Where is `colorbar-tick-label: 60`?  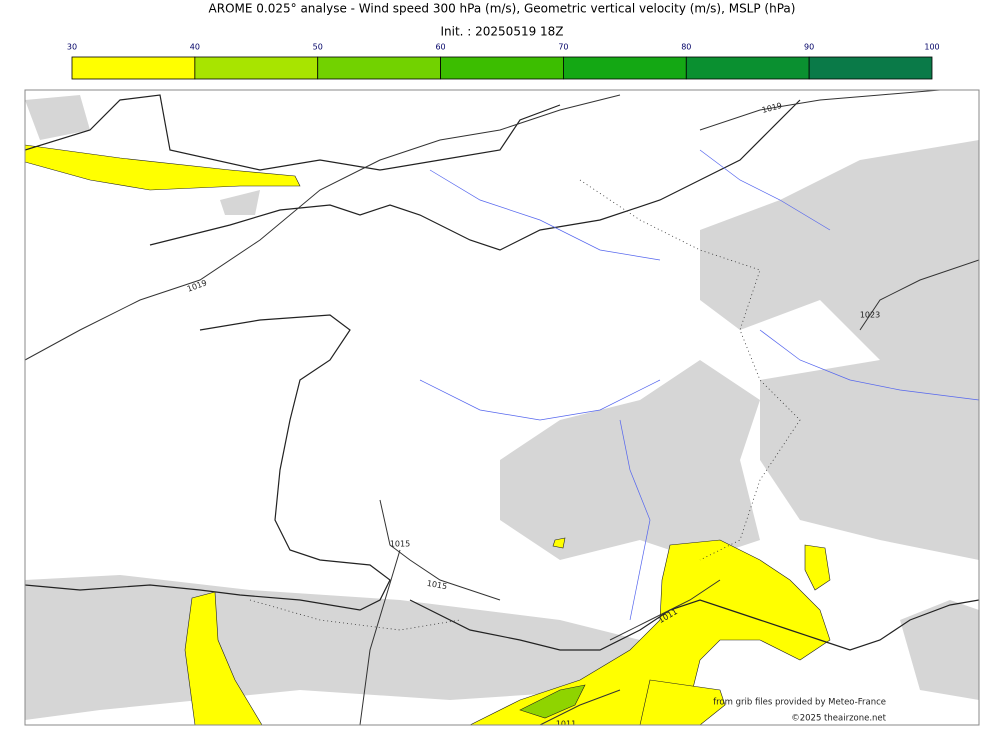
colorbar-tick-label: 60 is located at coordinates (440, 47).